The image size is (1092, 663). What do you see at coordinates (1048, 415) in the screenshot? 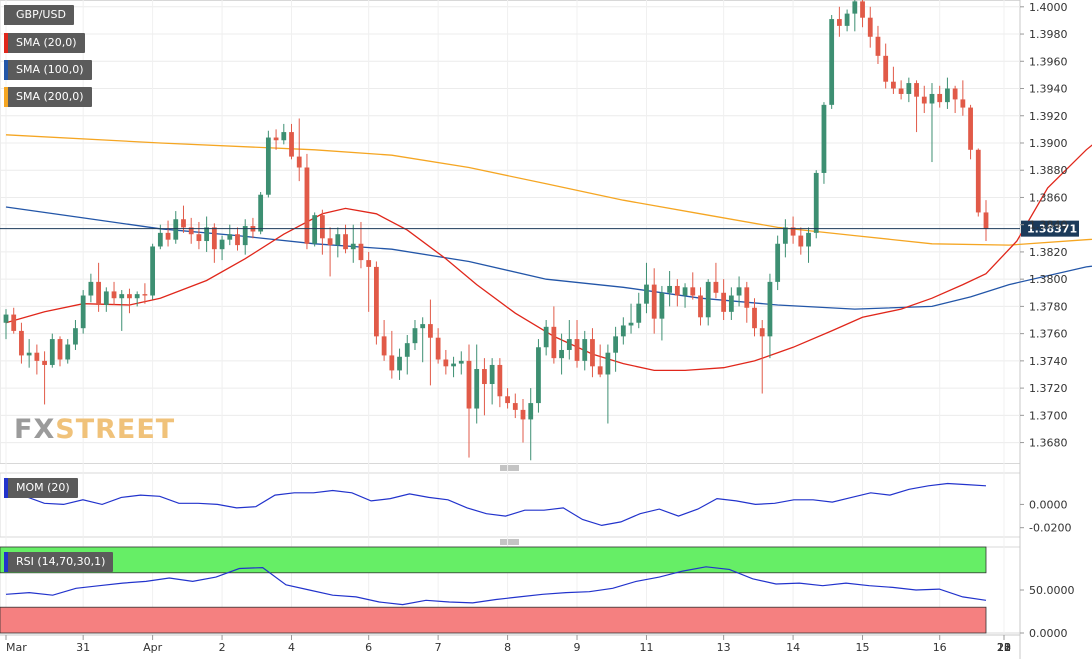
I see `price-tick-label: 1.3700` at bounding box center [1048, 415].